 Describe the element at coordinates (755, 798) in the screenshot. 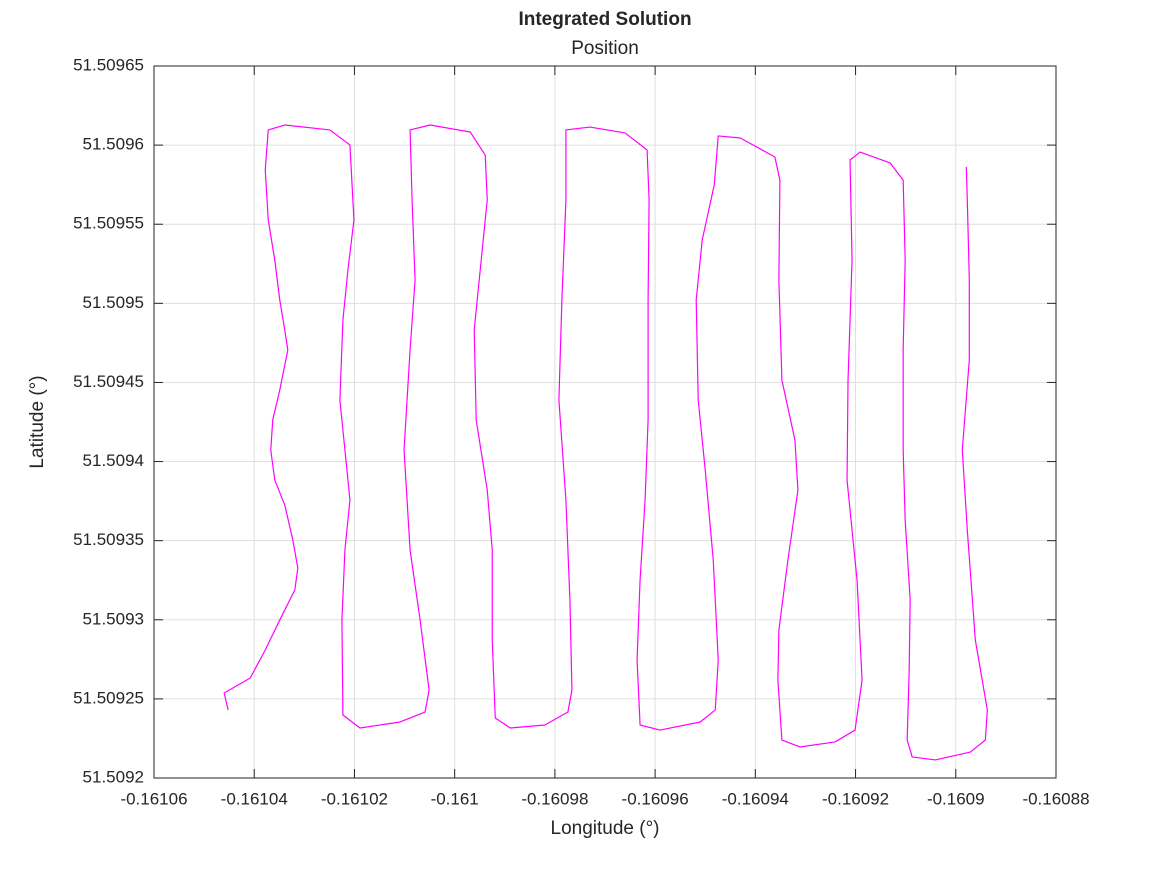

I see `x-tick-label: -0.16094` at that location.